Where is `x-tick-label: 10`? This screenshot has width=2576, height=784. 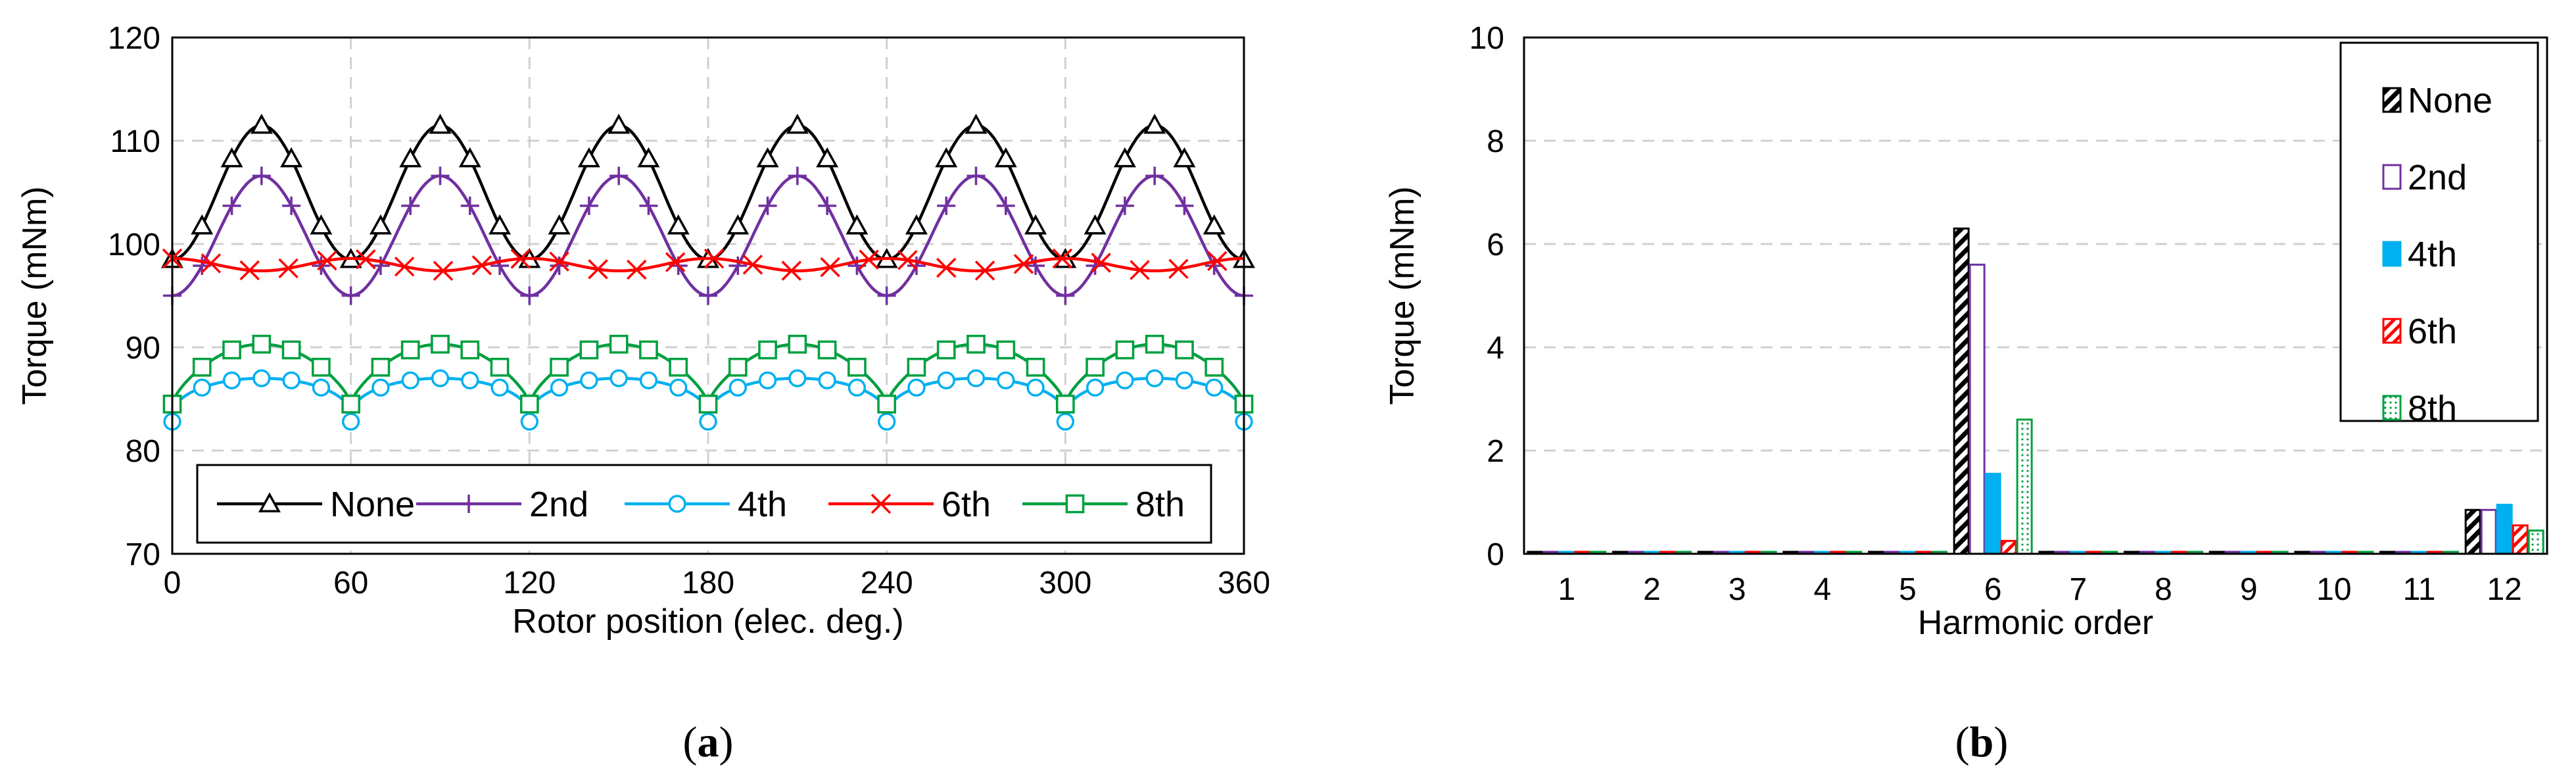
x-tick-label: 10 is located at coordinates (2333, 589).